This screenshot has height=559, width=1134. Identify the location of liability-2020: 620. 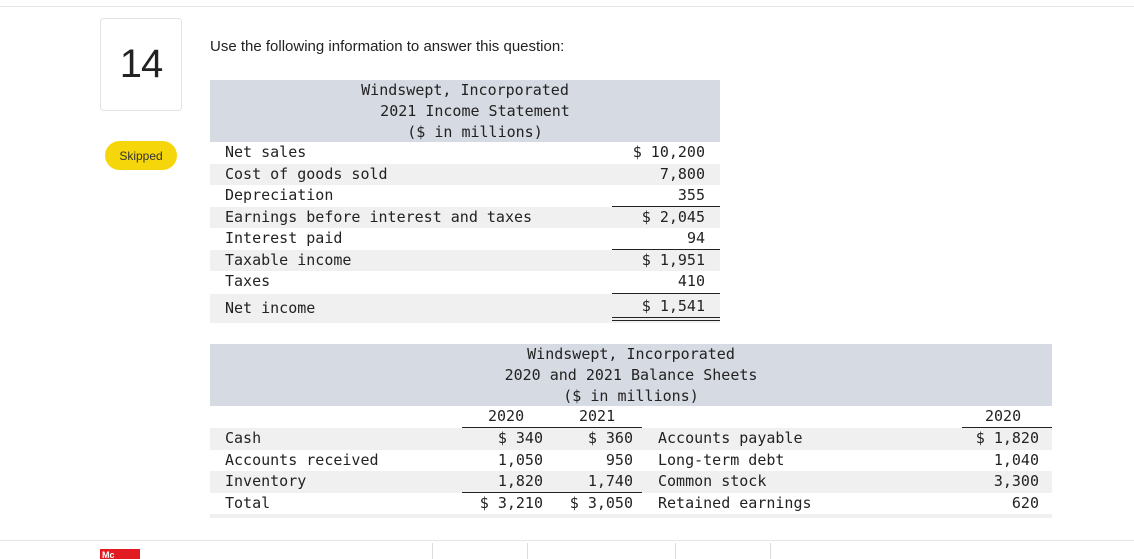
(1025, 502).